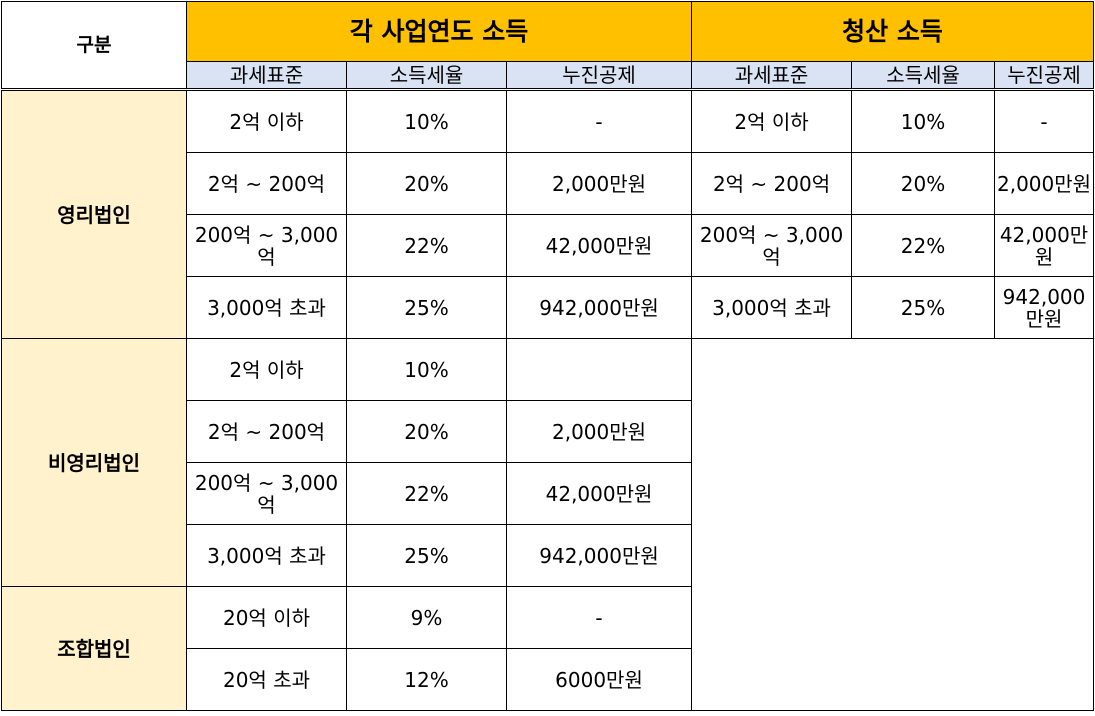 The image size is (1095, 716). What do you see at coordinates (426, 617) in the screenshot?
I see `cell-rate: 9%` at bounding box center [426, 617].